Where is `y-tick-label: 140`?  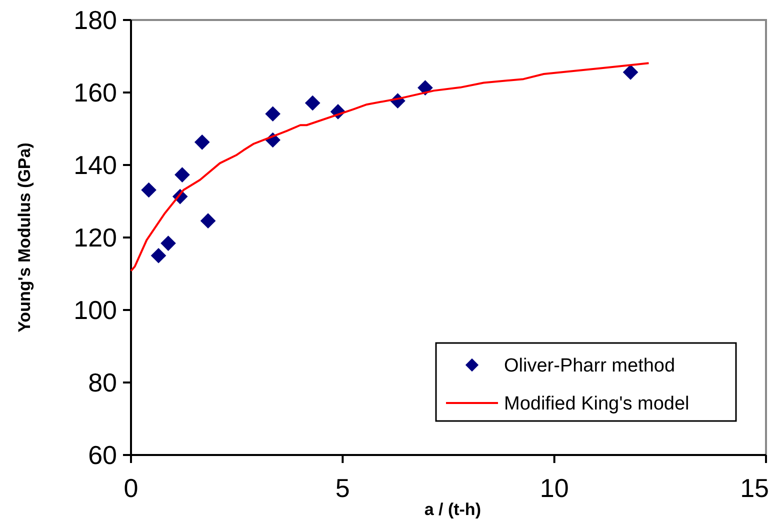 y-tick-label: 140 is located at coordinates (95, 165).